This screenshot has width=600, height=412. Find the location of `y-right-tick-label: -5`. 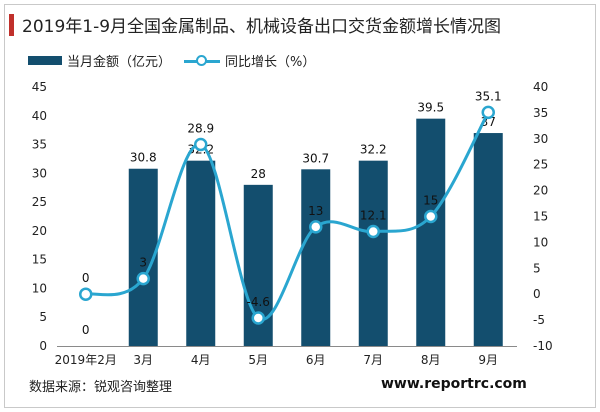

y-right-tick-label: -5 is located at coordinates (539, 320).